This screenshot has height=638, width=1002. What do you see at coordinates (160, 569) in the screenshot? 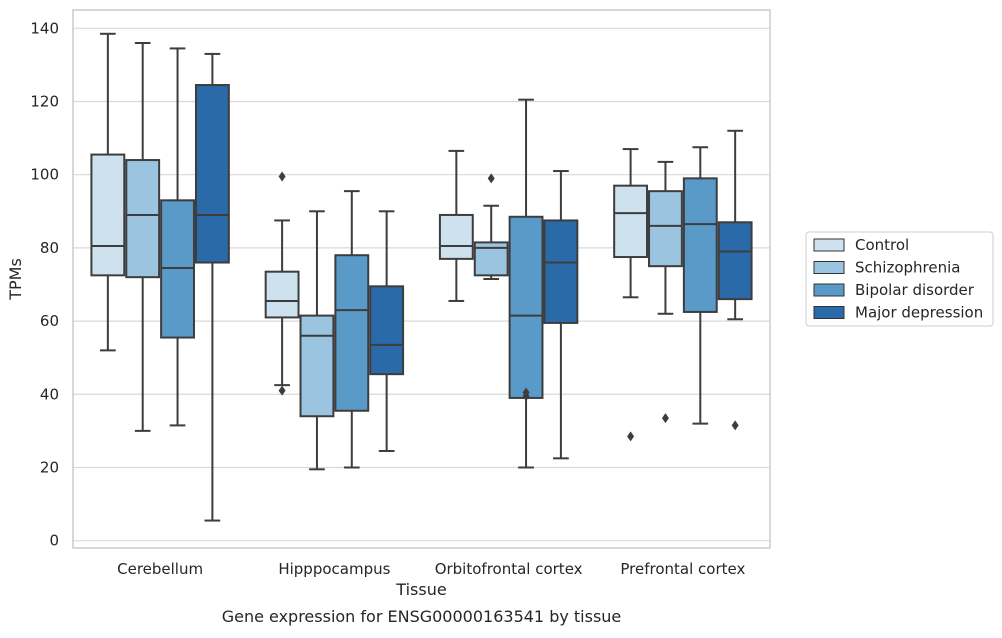
I see `x-tick-label-0: Cerebellum` at bounding box center [160, 569].